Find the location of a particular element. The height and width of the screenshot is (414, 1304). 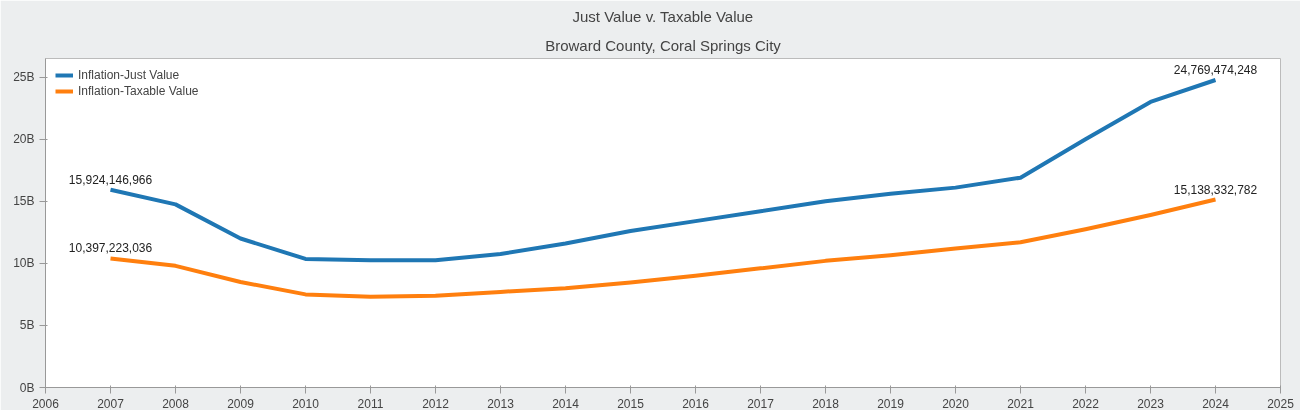

x-tick-label: 2018 is located at coordinates (826, 403).